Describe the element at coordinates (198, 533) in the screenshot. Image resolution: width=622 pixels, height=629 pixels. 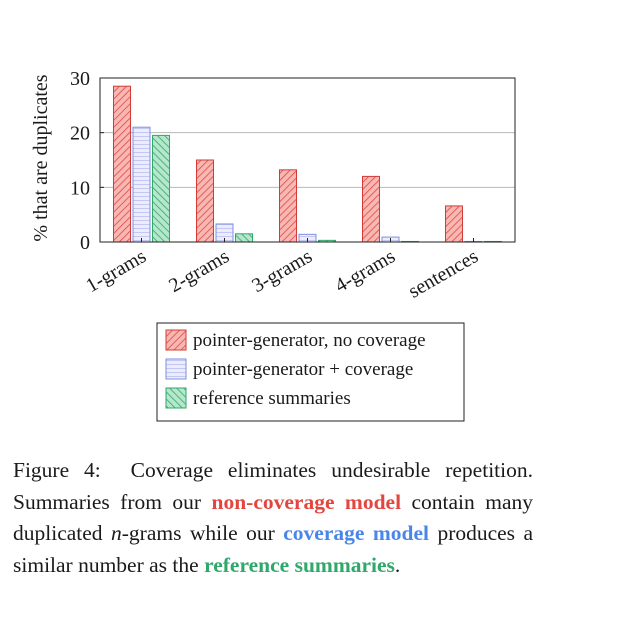
I see `caption-text-3: -grams while our` at that location.